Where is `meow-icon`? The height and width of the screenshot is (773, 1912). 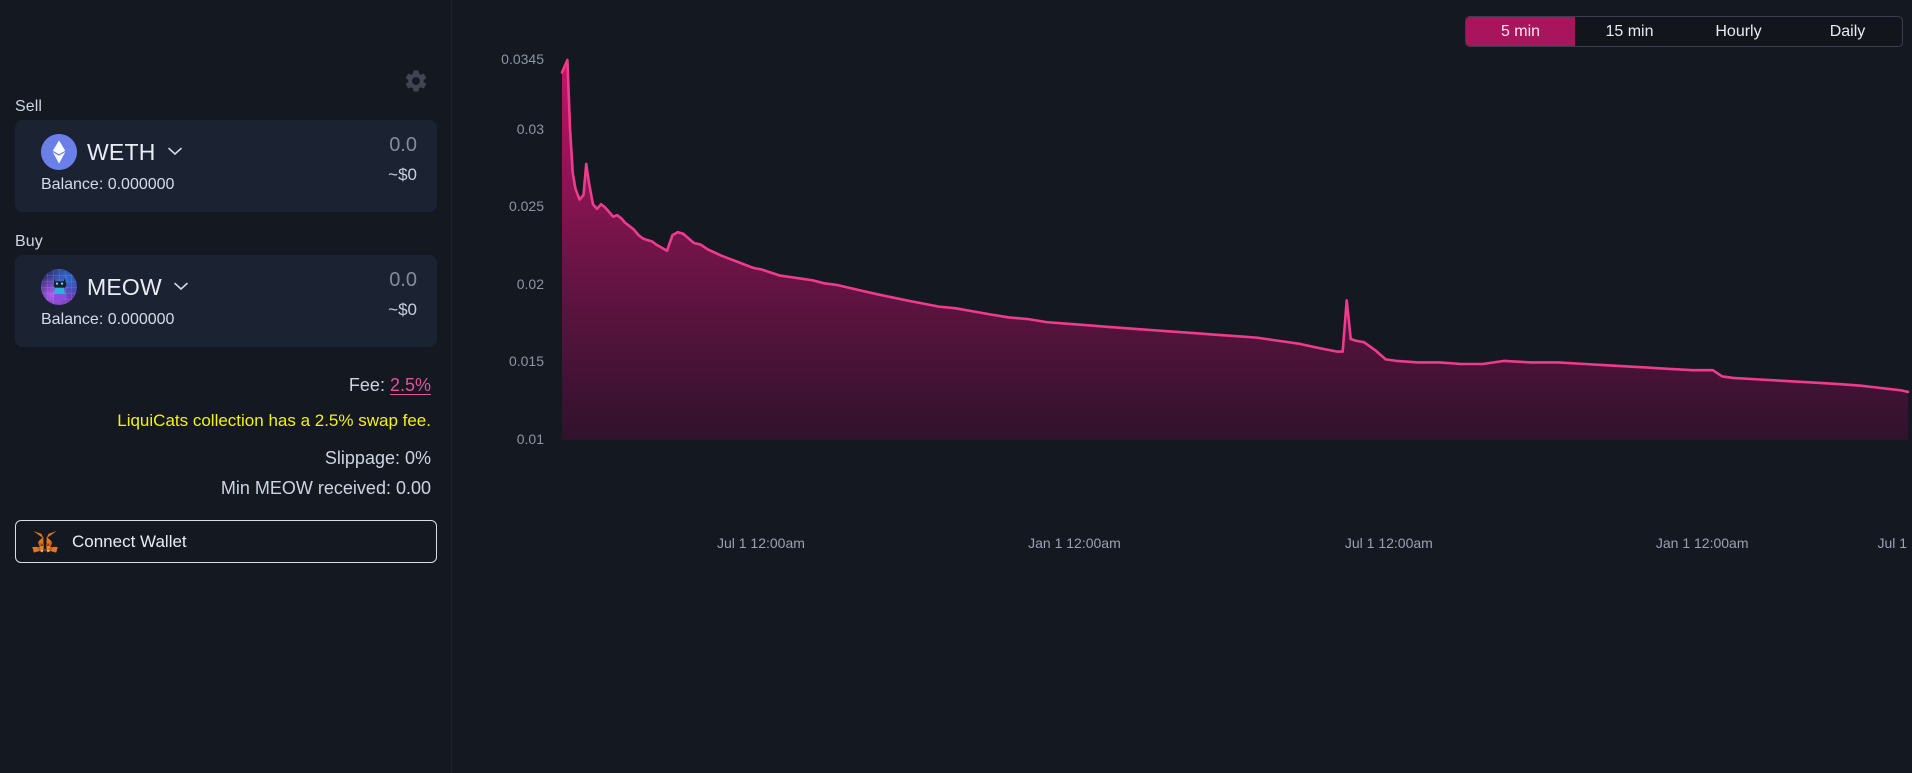 meow-icon is located at coordinates (59, 287).